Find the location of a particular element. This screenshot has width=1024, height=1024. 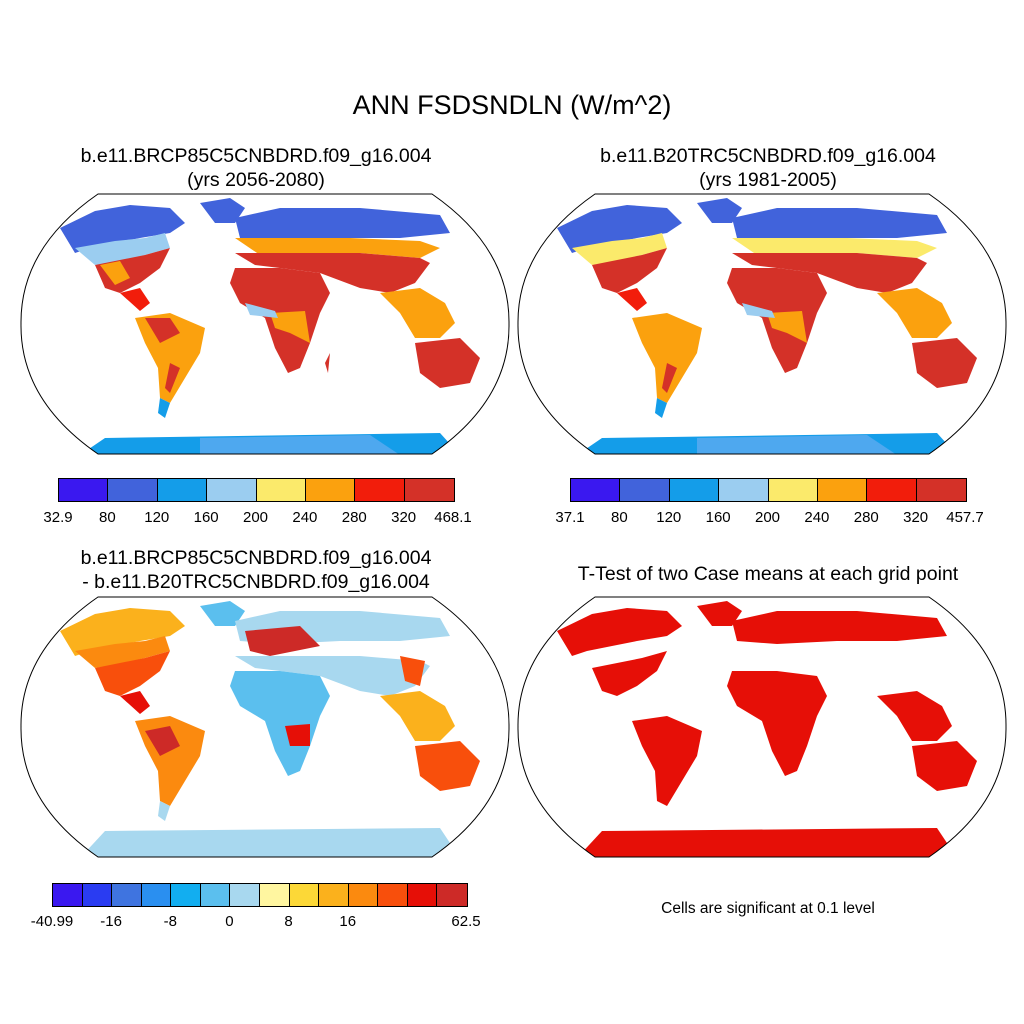

colorbar-tick-label: 62.5 is located at coordinates (466, 921).